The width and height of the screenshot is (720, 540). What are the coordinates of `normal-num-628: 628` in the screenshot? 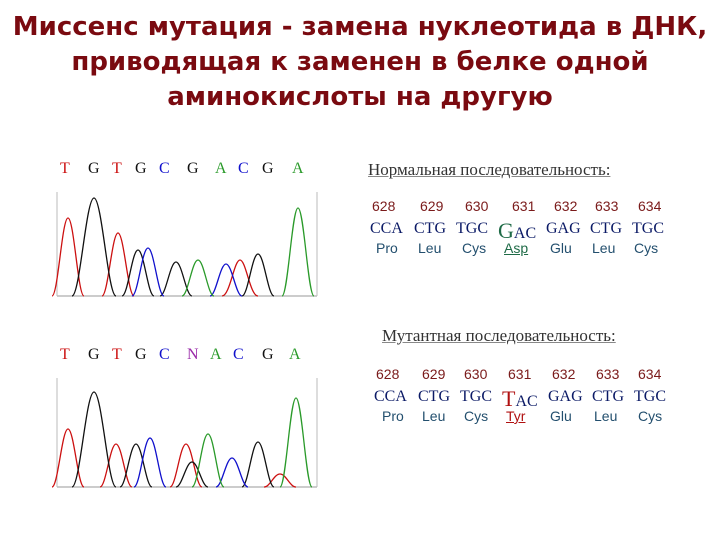 It's located at (384, 206).